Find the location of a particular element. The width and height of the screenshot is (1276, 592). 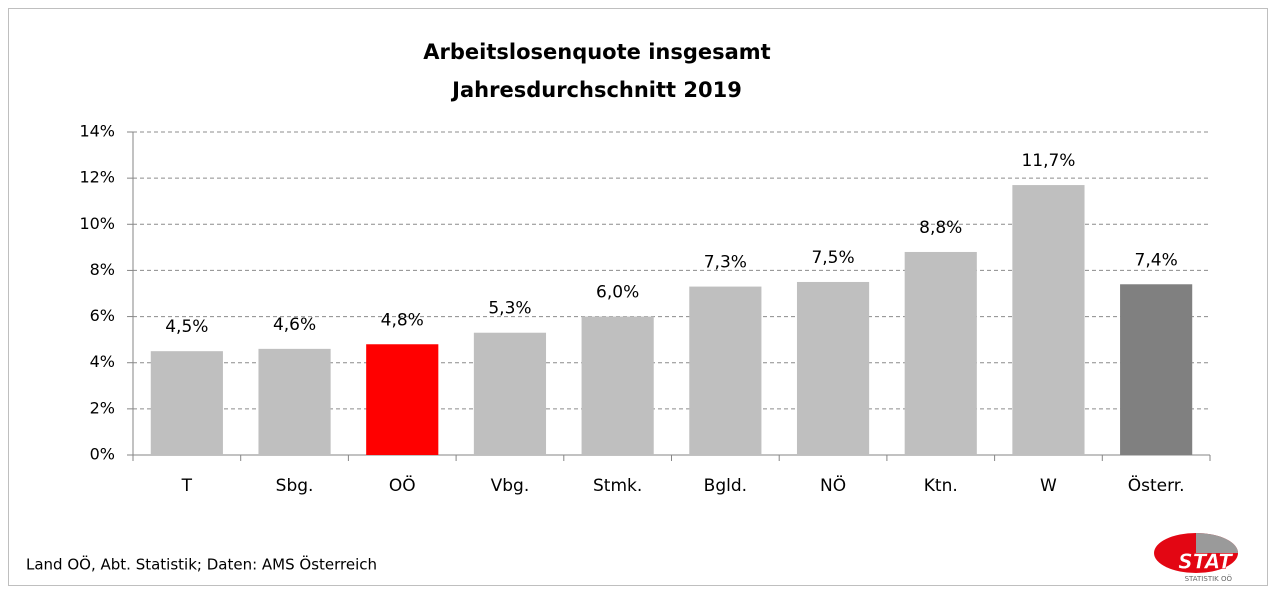

x-tick-label: Ktn. is located at coordinates (941, 486).